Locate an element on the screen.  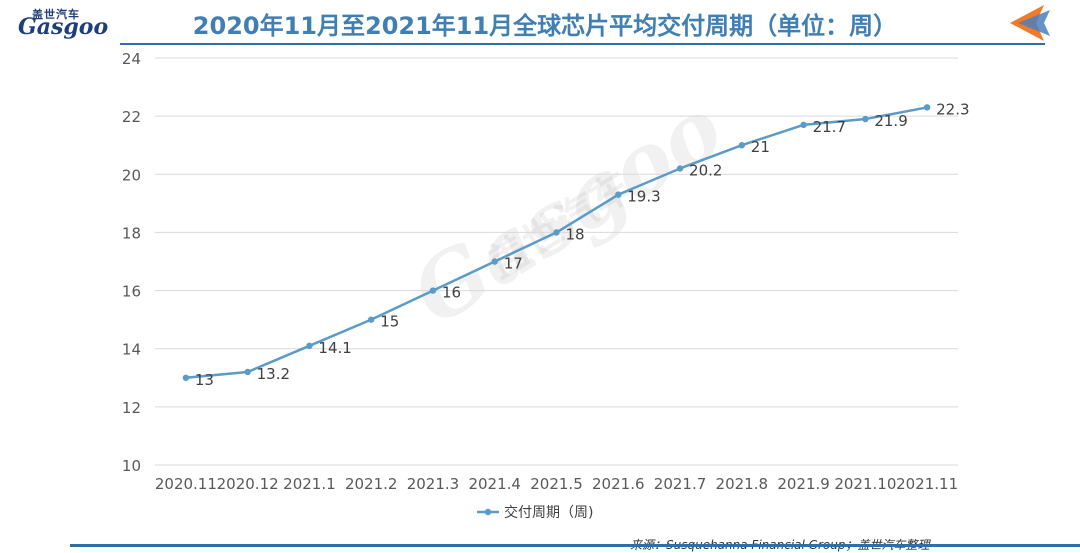
data-label: 21 is located at coordinates (760, 147).